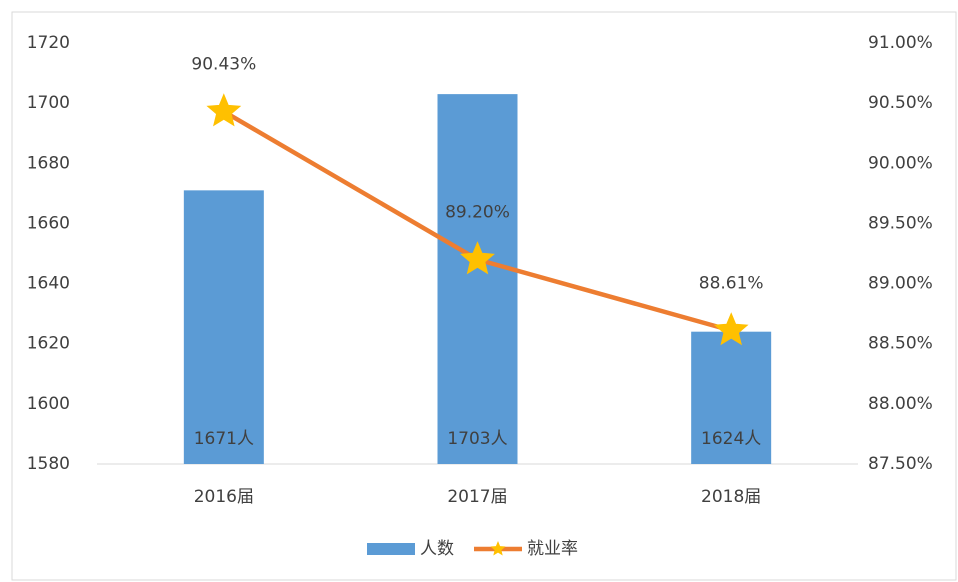 The image size is (958, 582). Describe the element at coordinates (900, 43) in the screenshot. I see `y2-tick-label: 91.00%` at that location.